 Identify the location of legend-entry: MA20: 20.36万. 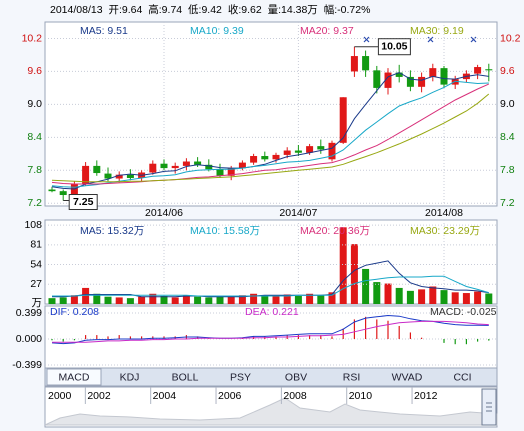
(335, 231).